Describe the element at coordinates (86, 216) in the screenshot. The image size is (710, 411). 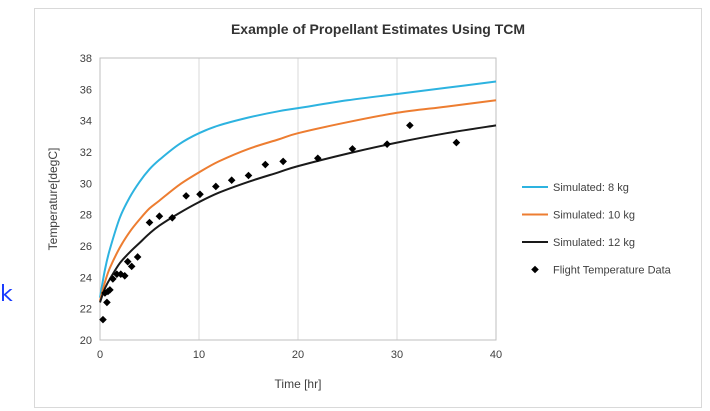
I see `y-tick-label-4: 28` at that location.